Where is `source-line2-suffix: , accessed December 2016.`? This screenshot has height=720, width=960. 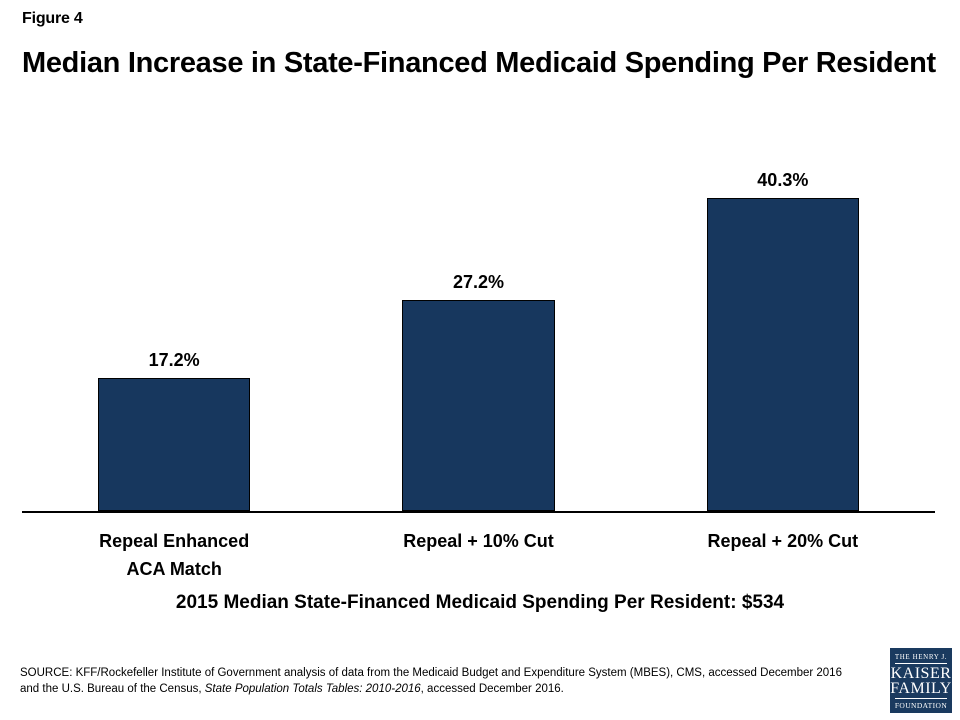 source-line2-suffix: , accessed December 2016. is located at coordinates (492, 688).